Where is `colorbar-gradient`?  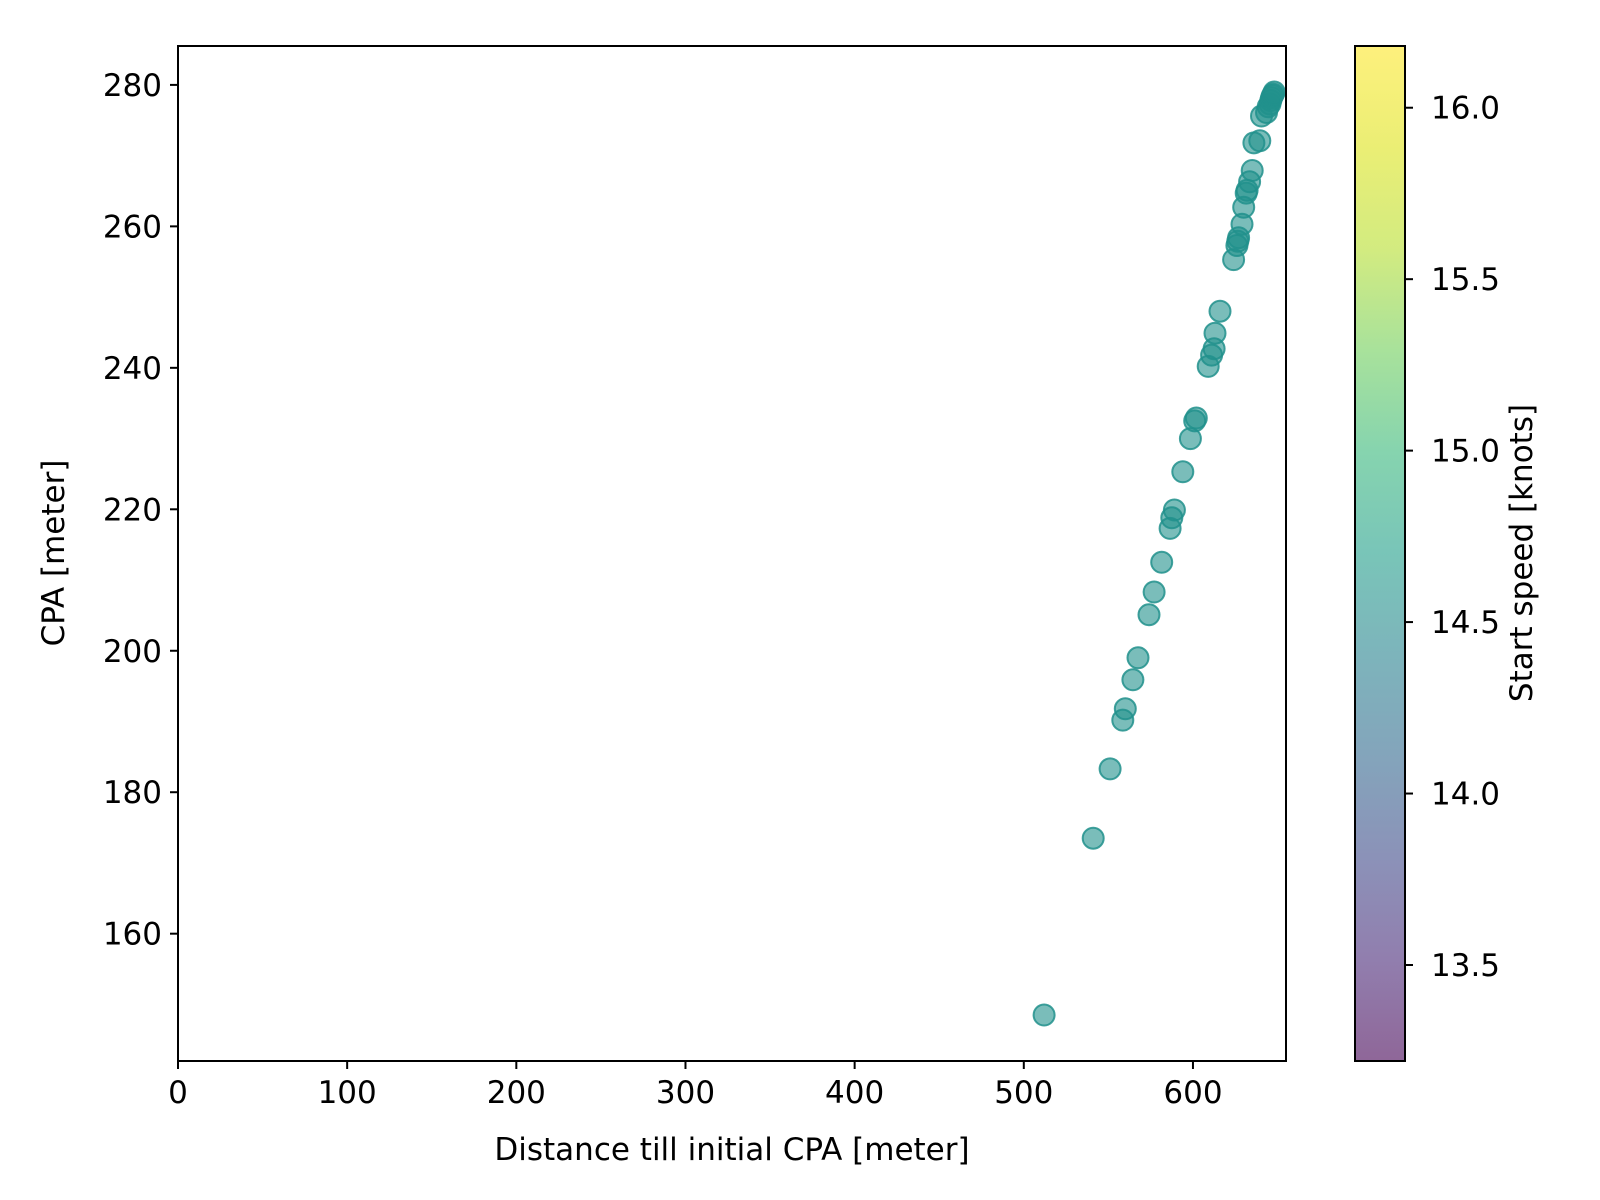
colorbar-gradient is located at coordinates (1380, 553).